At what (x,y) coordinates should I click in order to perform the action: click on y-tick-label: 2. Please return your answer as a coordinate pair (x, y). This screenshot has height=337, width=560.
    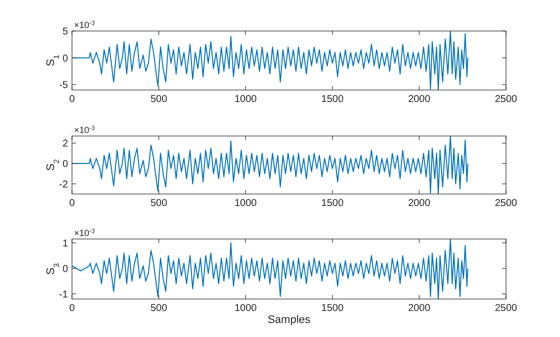
    Looking at the image, I should click on (65, 144).